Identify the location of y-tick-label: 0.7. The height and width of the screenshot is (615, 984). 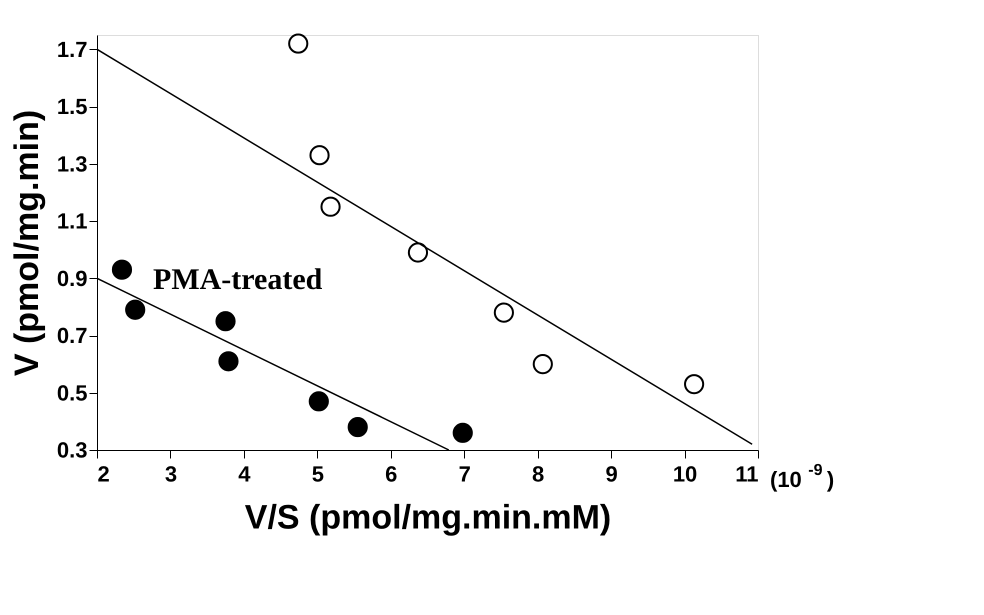
(72, 335).